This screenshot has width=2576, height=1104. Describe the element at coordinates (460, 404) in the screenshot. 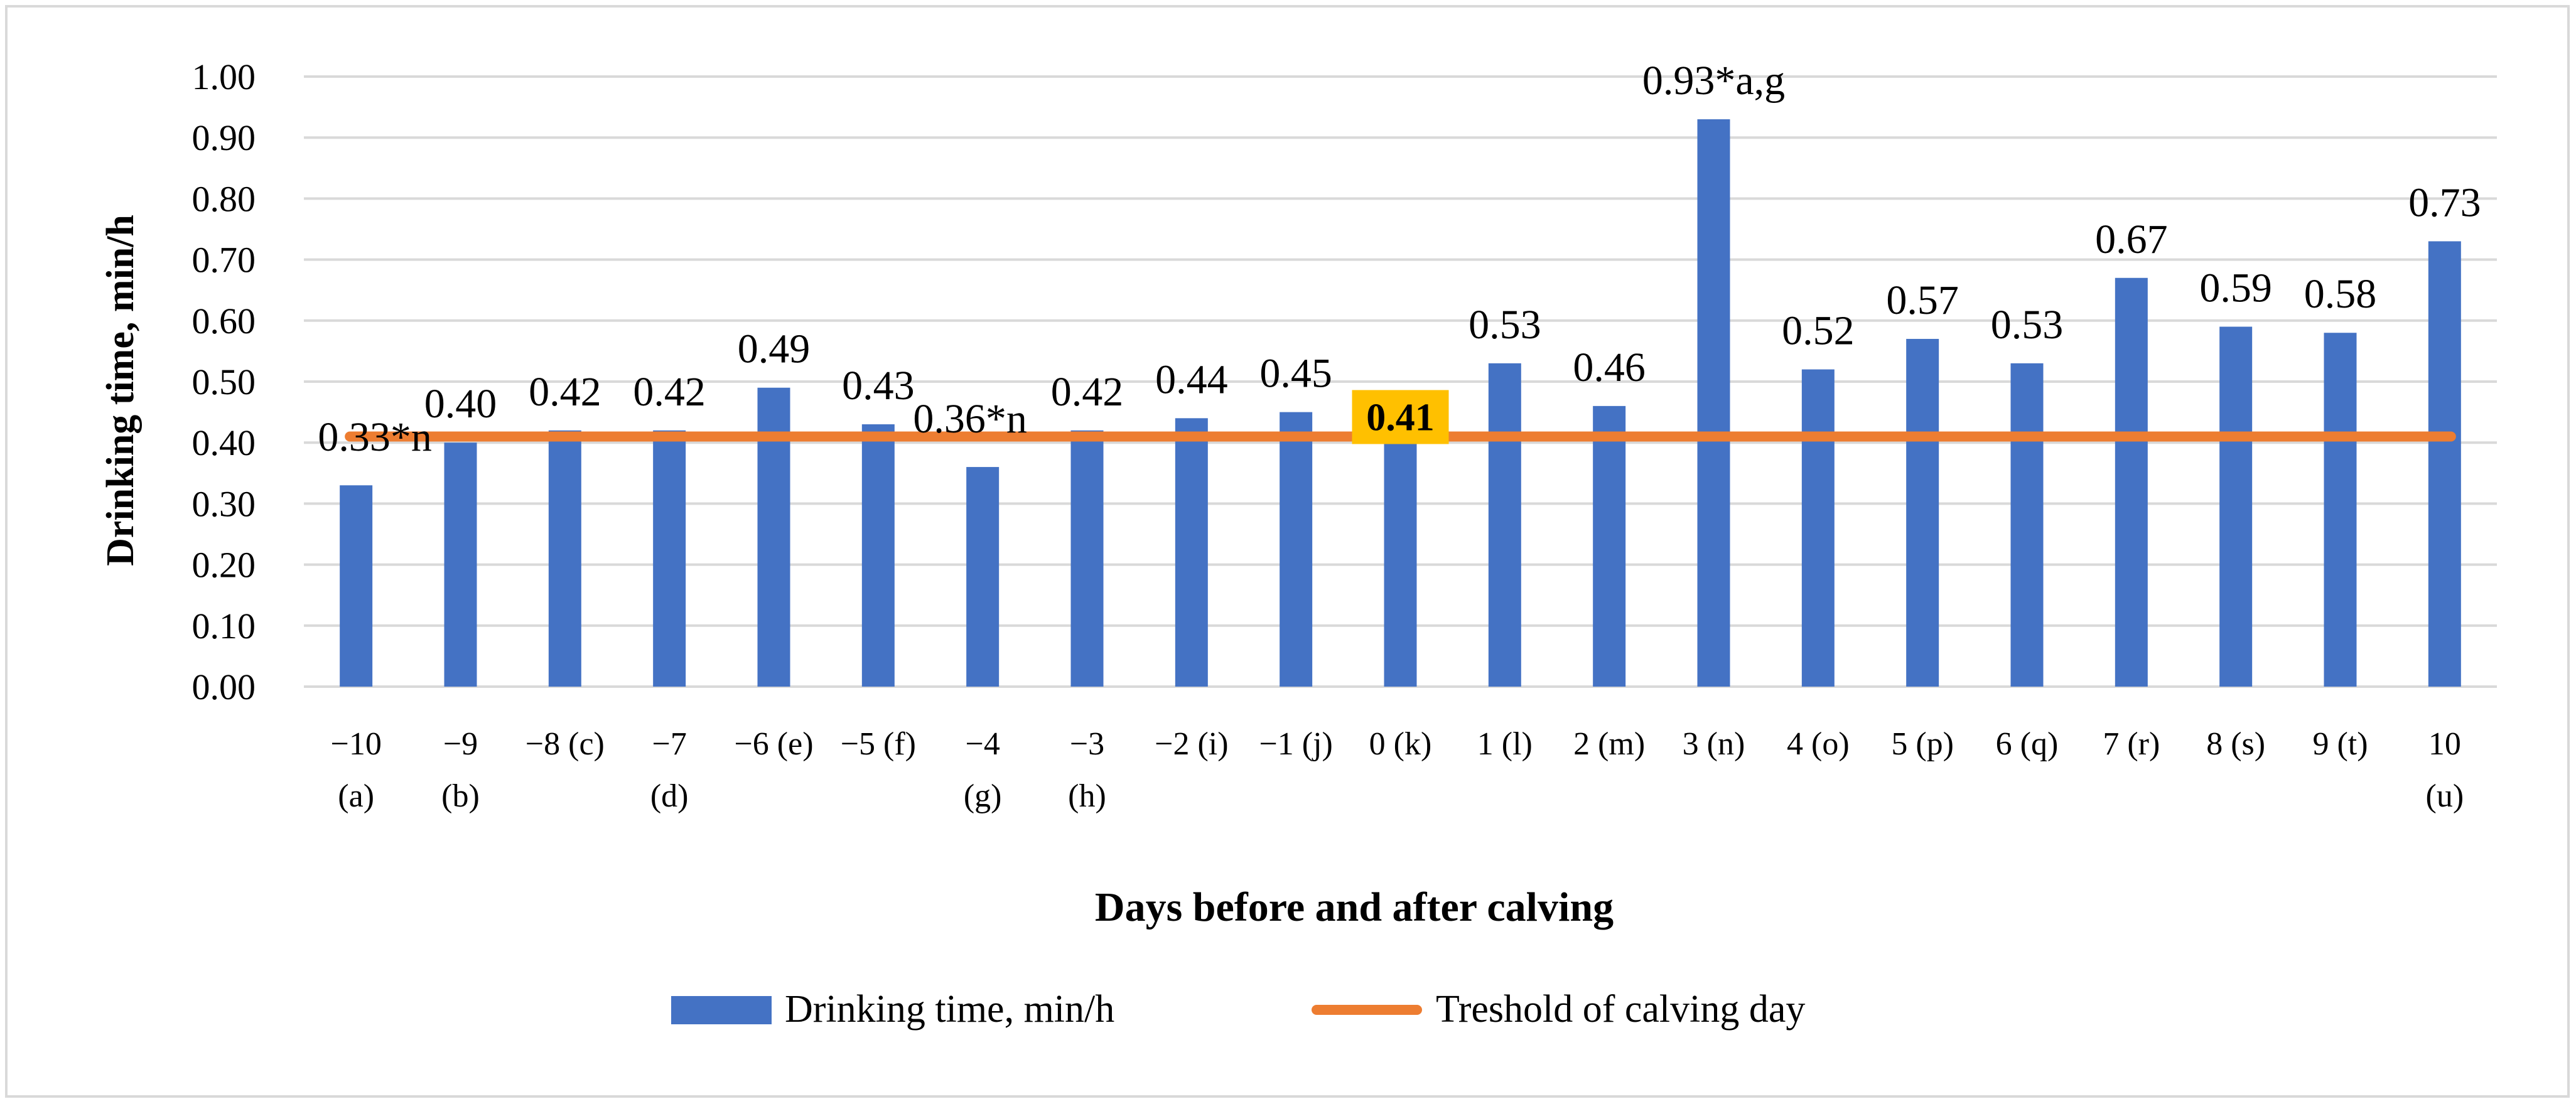

I see `data-label: 0.40` at that location.